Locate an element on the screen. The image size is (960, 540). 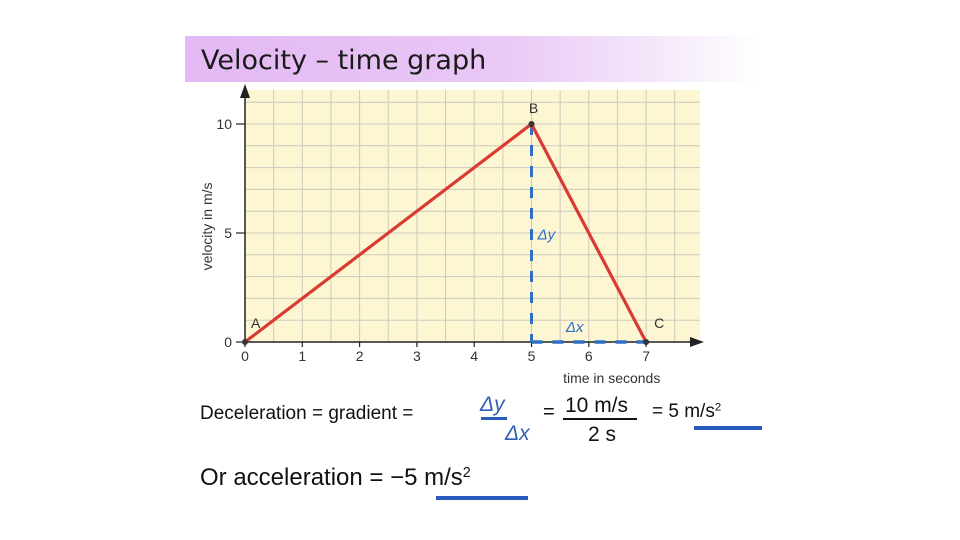
fraction2-bar is located at coordinates (600, 419).